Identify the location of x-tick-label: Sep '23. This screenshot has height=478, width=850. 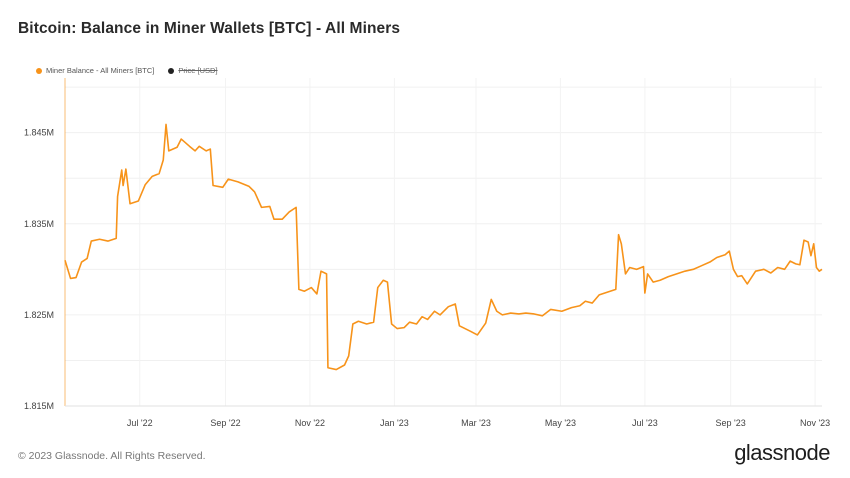
(731, 423).